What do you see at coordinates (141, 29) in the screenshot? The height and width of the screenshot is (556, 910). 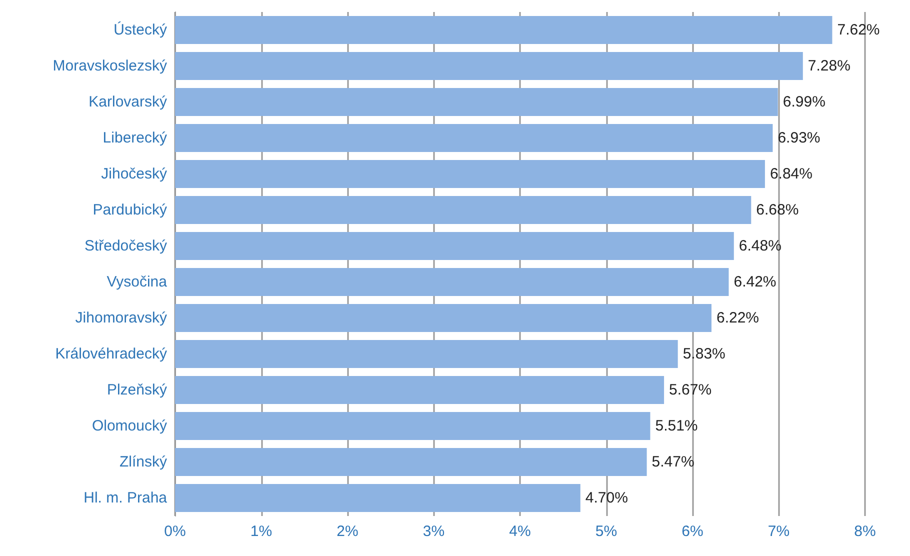 I see `y-tick-label: Ústecký` at bounding box center [141, 29].